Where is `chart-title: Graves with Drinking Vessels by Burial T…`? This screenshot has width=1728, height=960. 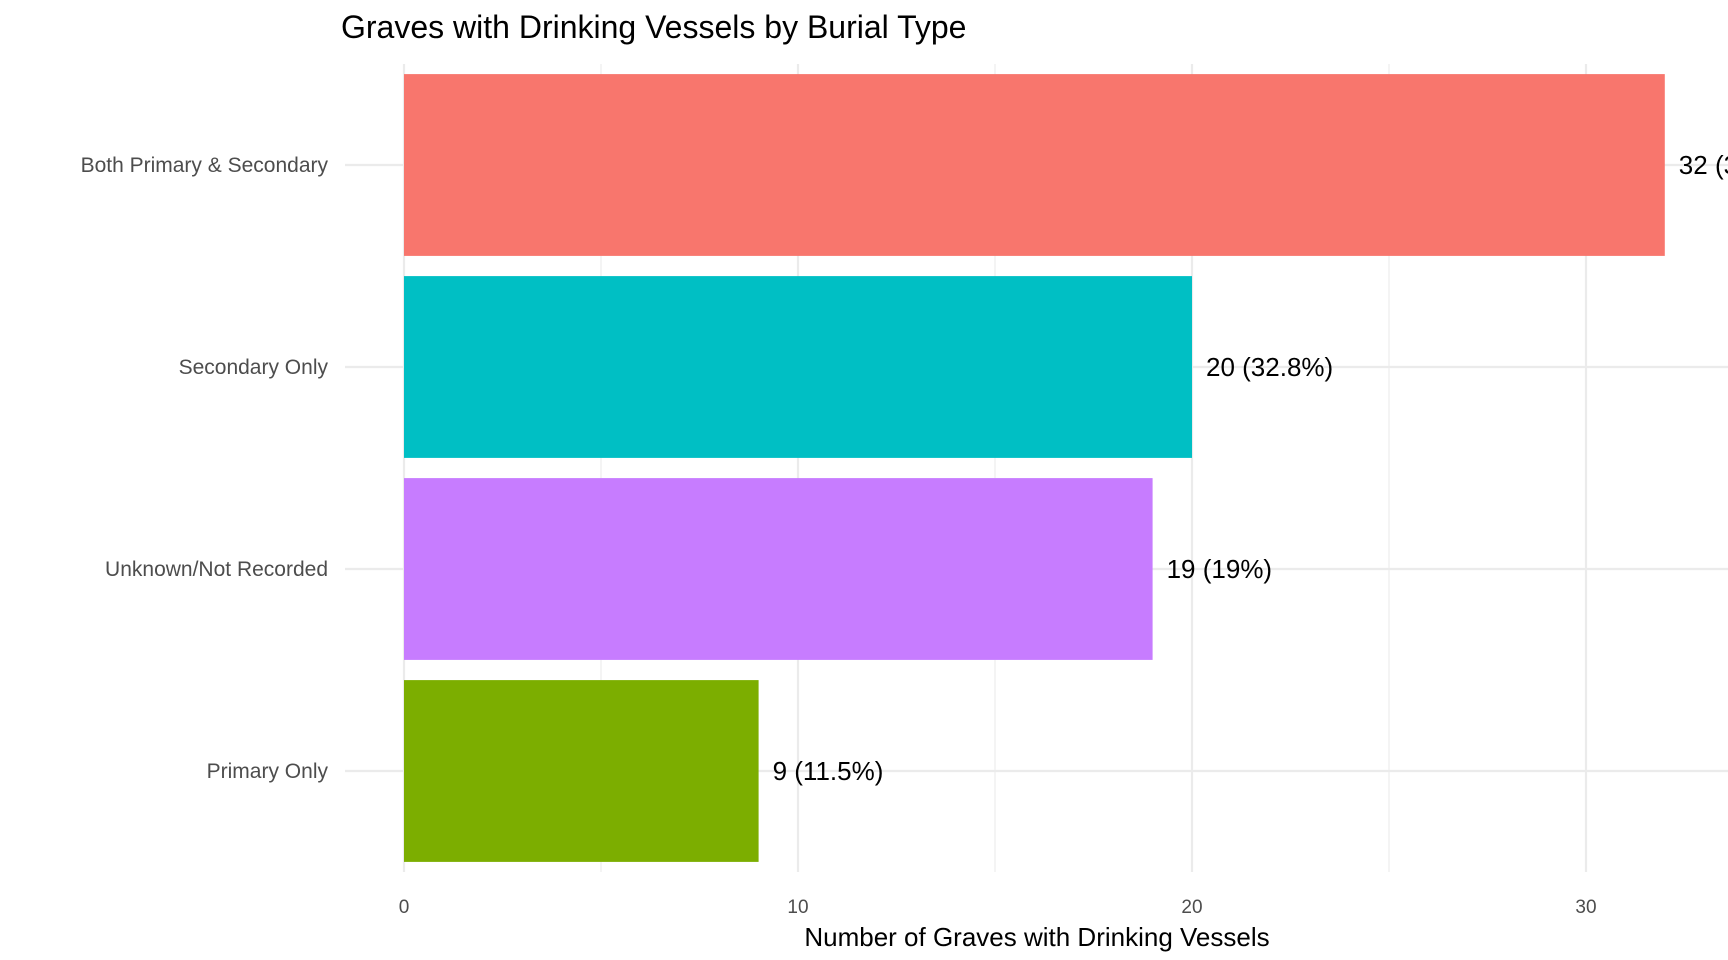 chart-title: Graves with Drinking Vessels by Burial T… is located at coordinates (653, 27).